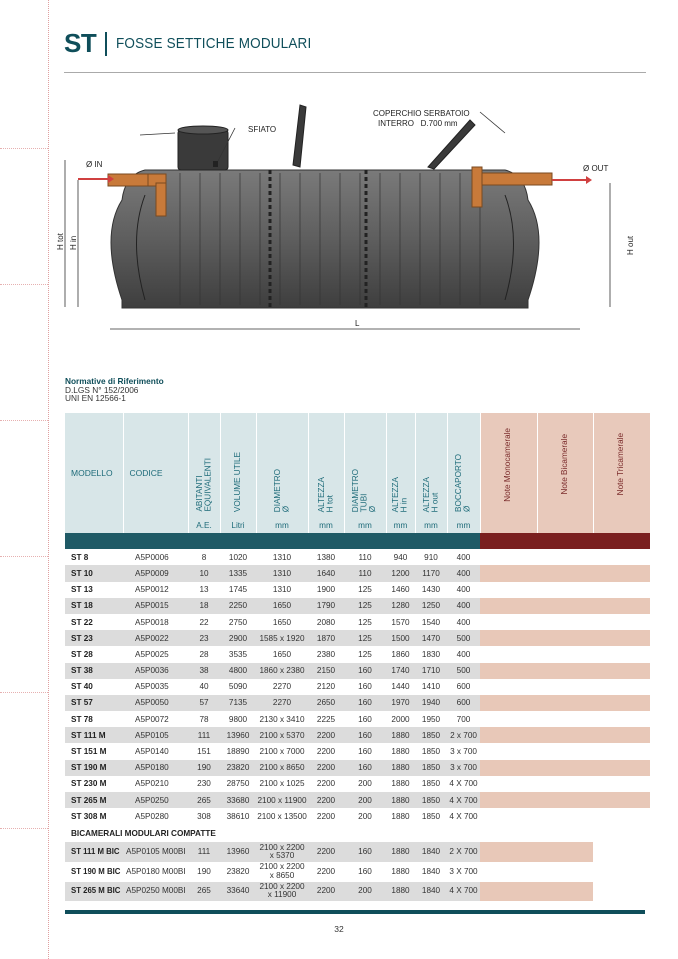 The width and height of the screenshot is (678, 959). I want to click on cell-useful-volume: 23820, so click(238, 871).